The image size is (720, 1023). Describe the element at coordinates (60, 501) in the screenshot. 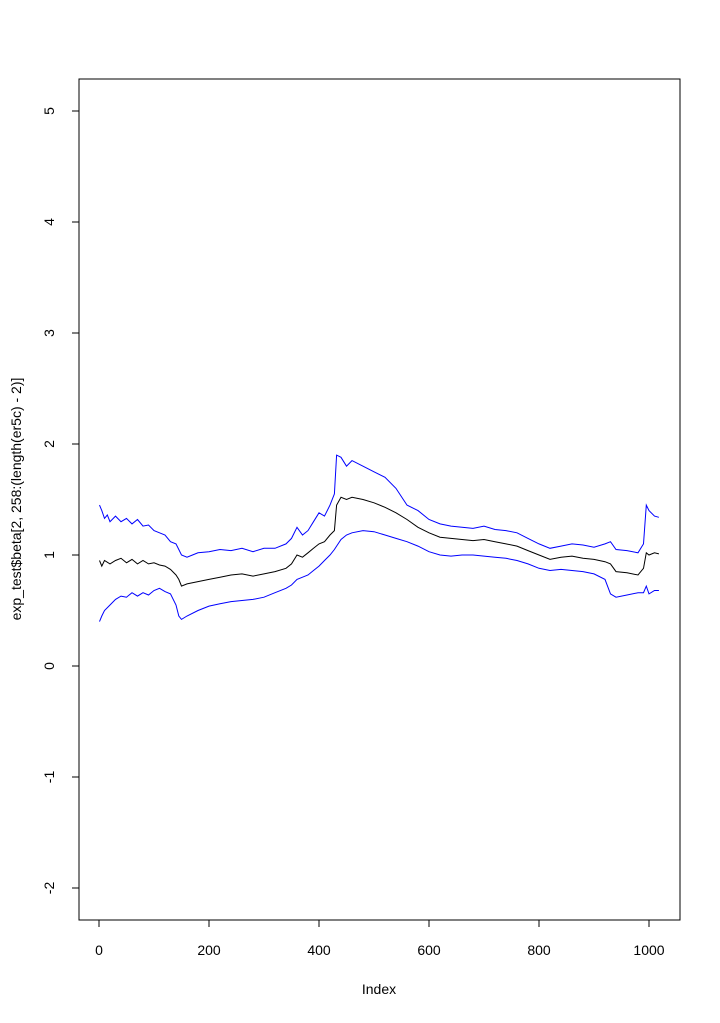

I see `y-axis: -2 -1 0 1 2 3 4 5` at that location.